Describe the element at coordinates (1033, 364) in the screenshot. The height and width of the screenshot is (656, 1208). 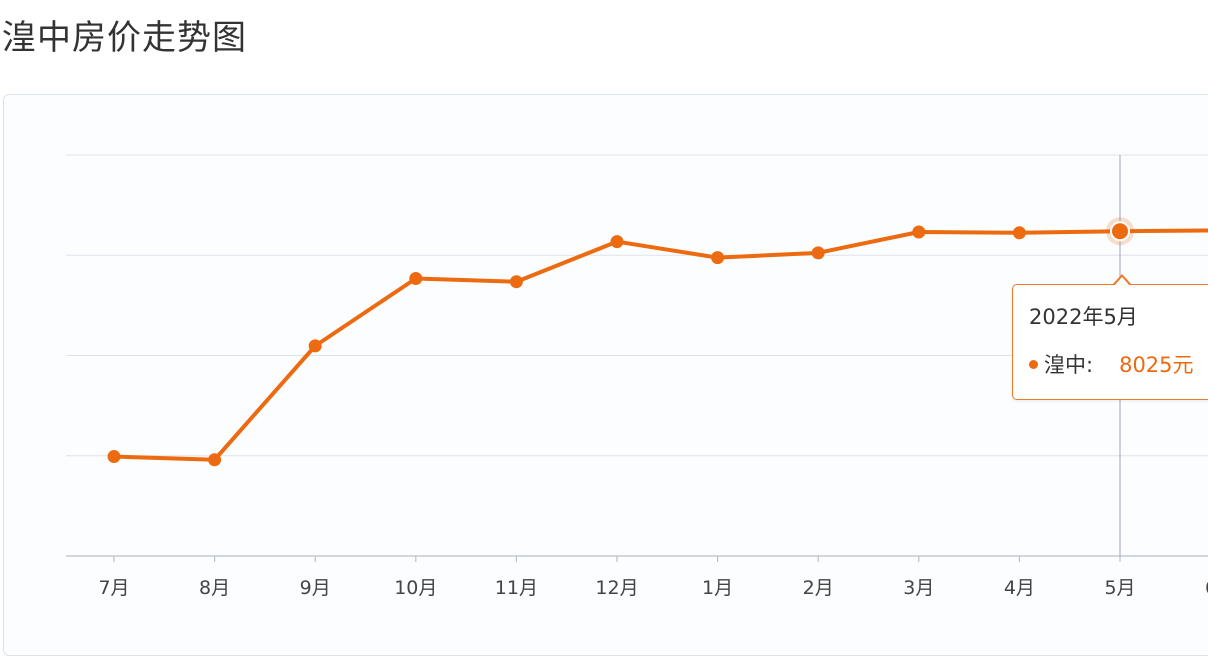
I see `series-dot-icon` at that location.